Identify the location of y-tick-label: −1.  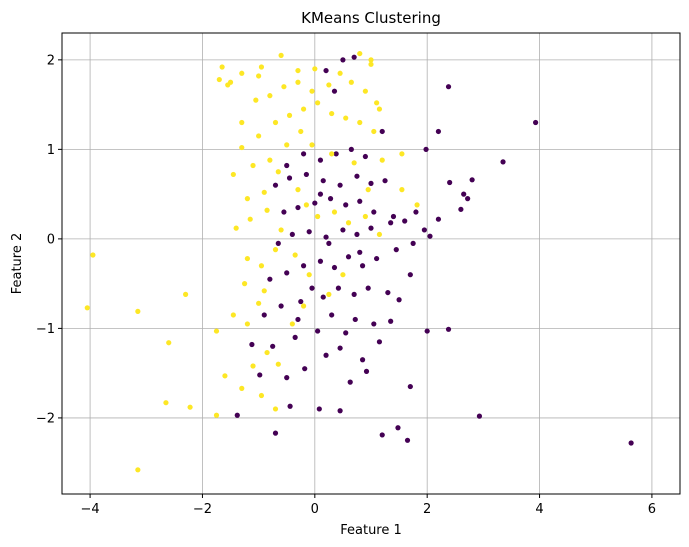
(45, 329).